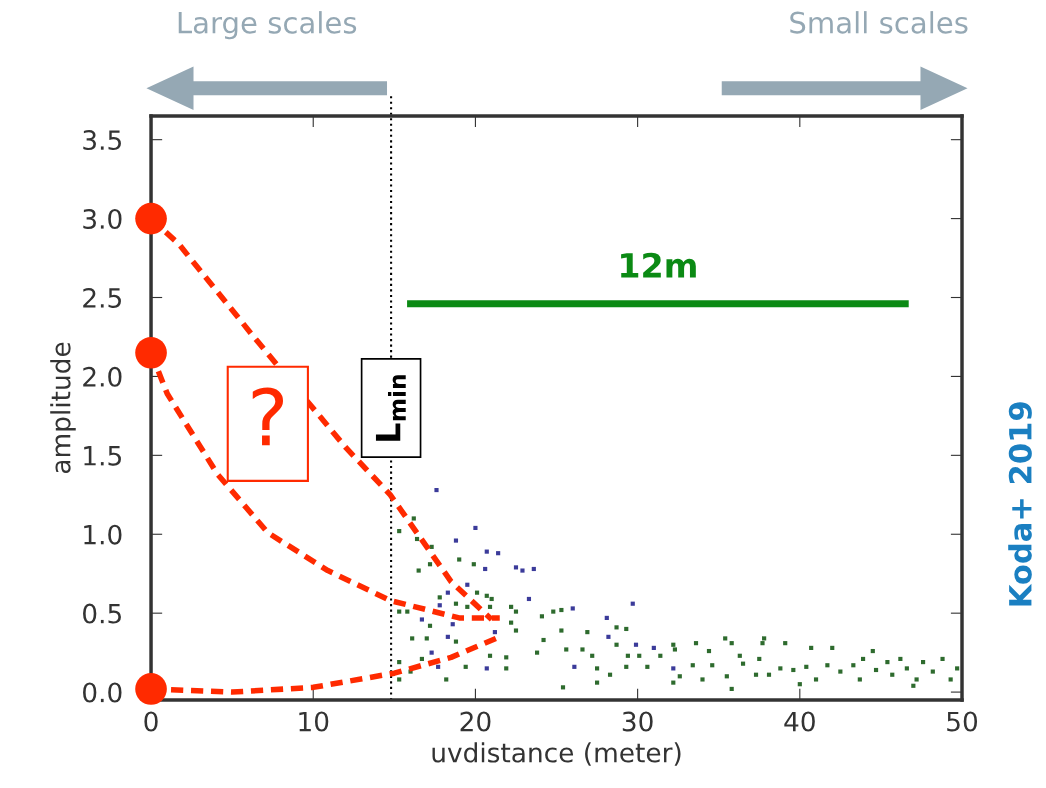  I want to click on x-tick-label: 20, so click(475, 721).